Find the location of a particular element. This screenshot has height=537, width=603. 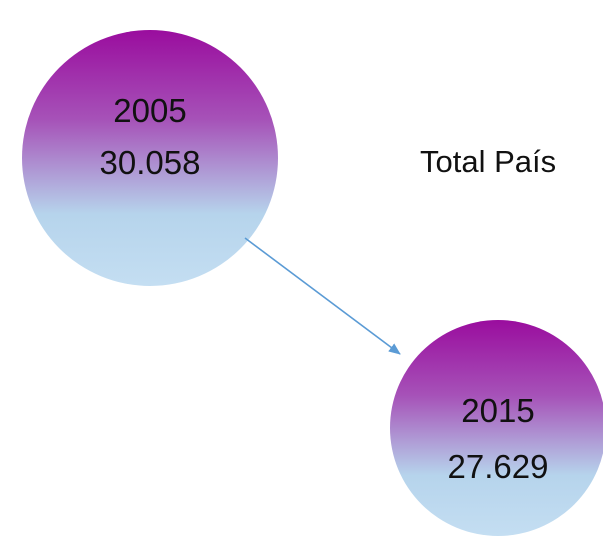

node-circle is located at coordinates (496, 428).